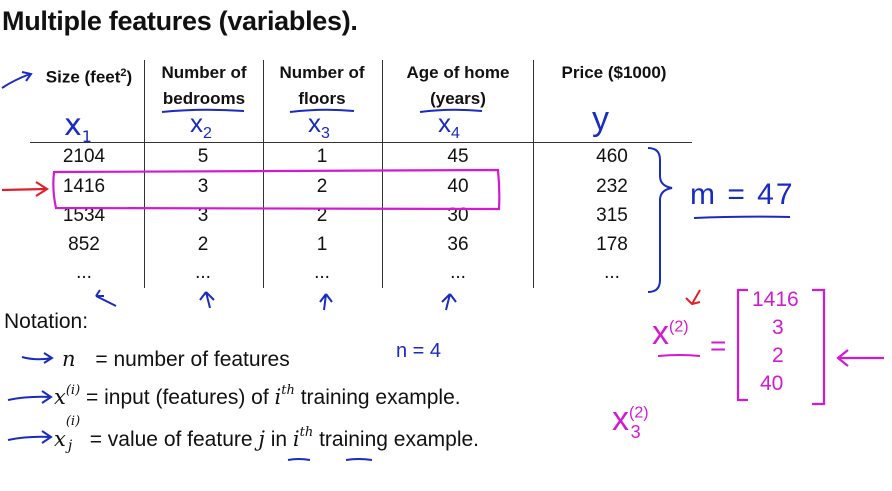 This screenshot has height=491, width=892. I want to click on slide-title: Multiple features (variables)., so click(180, 21).